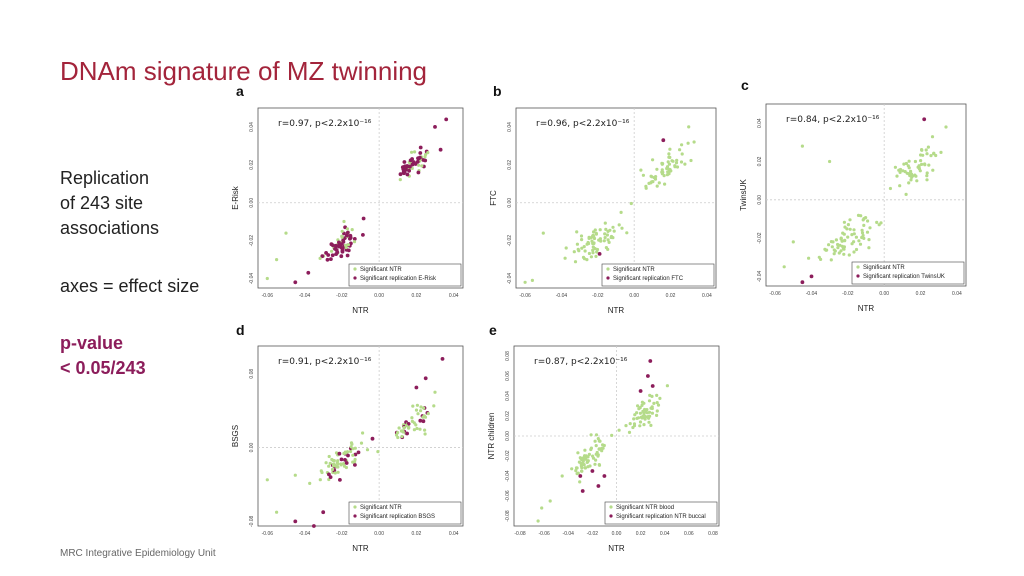 Image resolution: width=1024 pixels, height=576 pixels. What do you see at coordinates (491, 436) in the screenshot?
I see `y-axis-title: NTR children` at bounding box center [491, 436].